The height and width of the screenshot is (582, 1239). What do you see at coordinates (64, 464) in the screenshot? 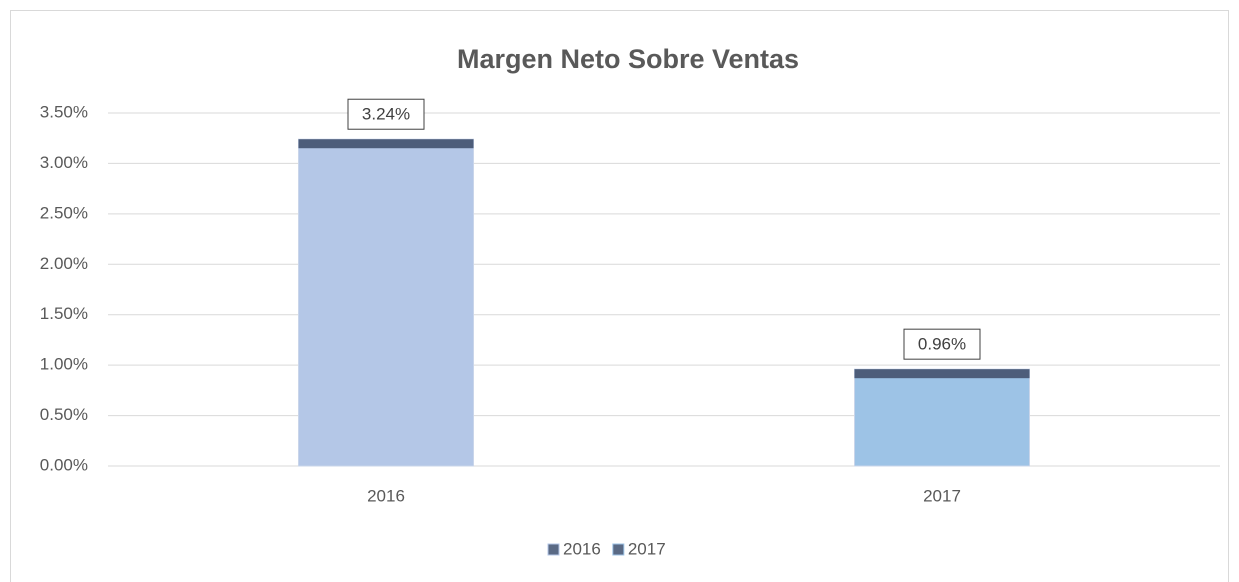
I see `y-tick-label: 0.00%` at bounding box center [64, 464].